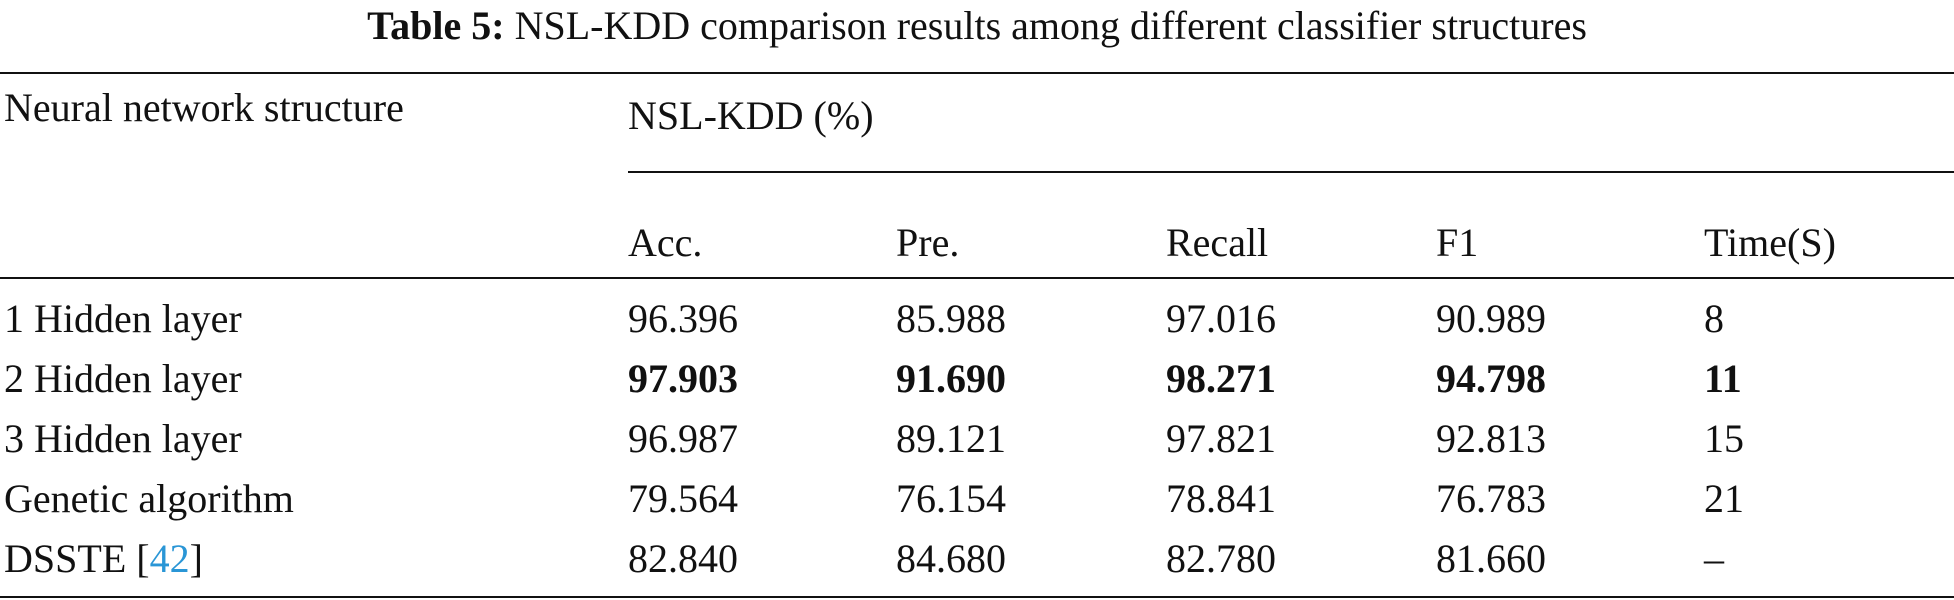 The image size is (1954, 600). What do you see at coordinates (1221, 378) in the screenshot?
I see `table-cell-r2-recall: 98.271` at bounding box center [1221, 378].